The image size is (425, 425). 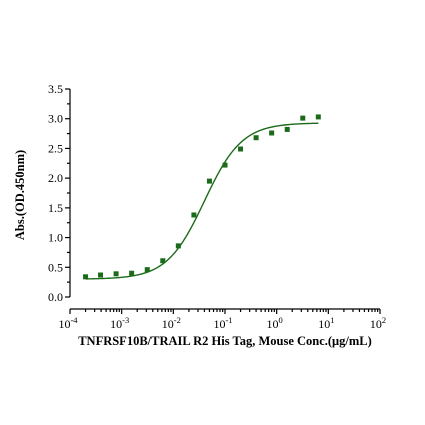 I want to click on y-tick-label: 3.5, so click(x=55, y=89).